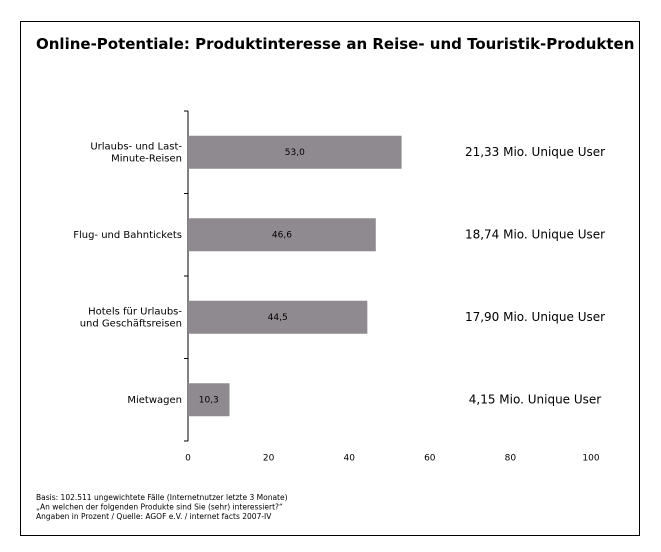  I want to click on annotation: 4,15 Mio. Unique User, so click(535, 399).